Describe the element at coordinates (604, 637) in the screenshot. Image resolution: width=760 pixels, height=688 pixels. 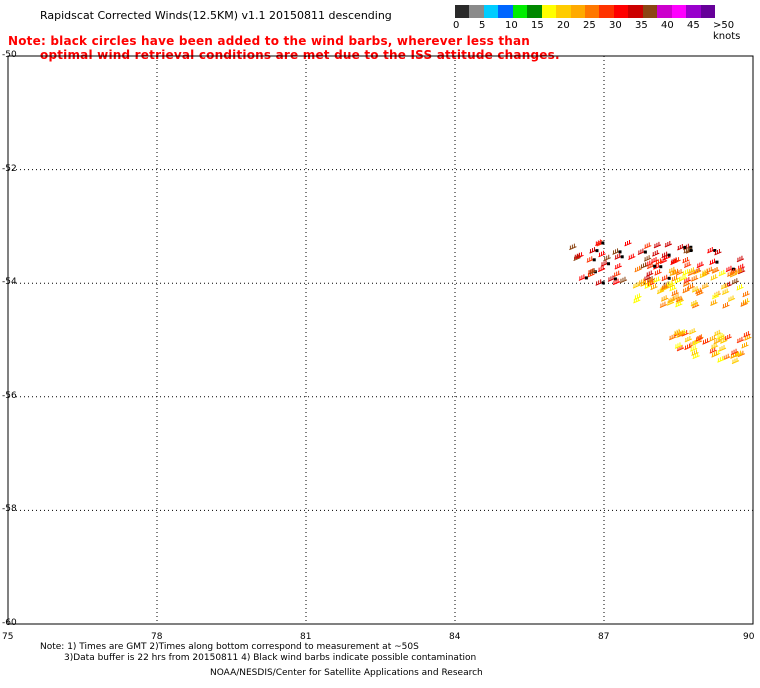
I see `x-tick-label: 87` at that location.